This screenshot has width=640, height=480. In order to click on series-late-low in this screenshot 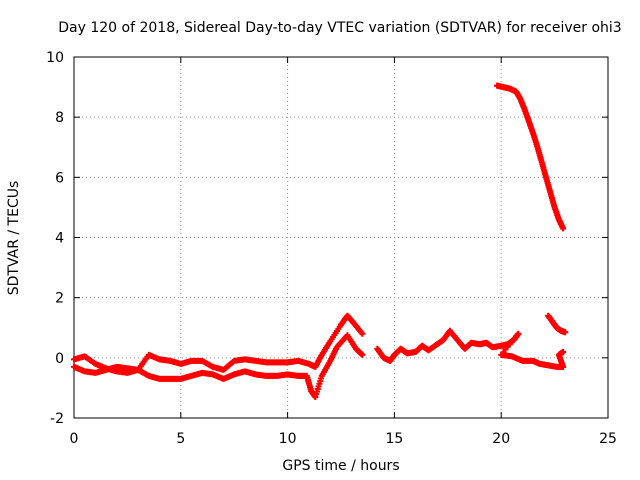, I will do `click(557, 324)`.